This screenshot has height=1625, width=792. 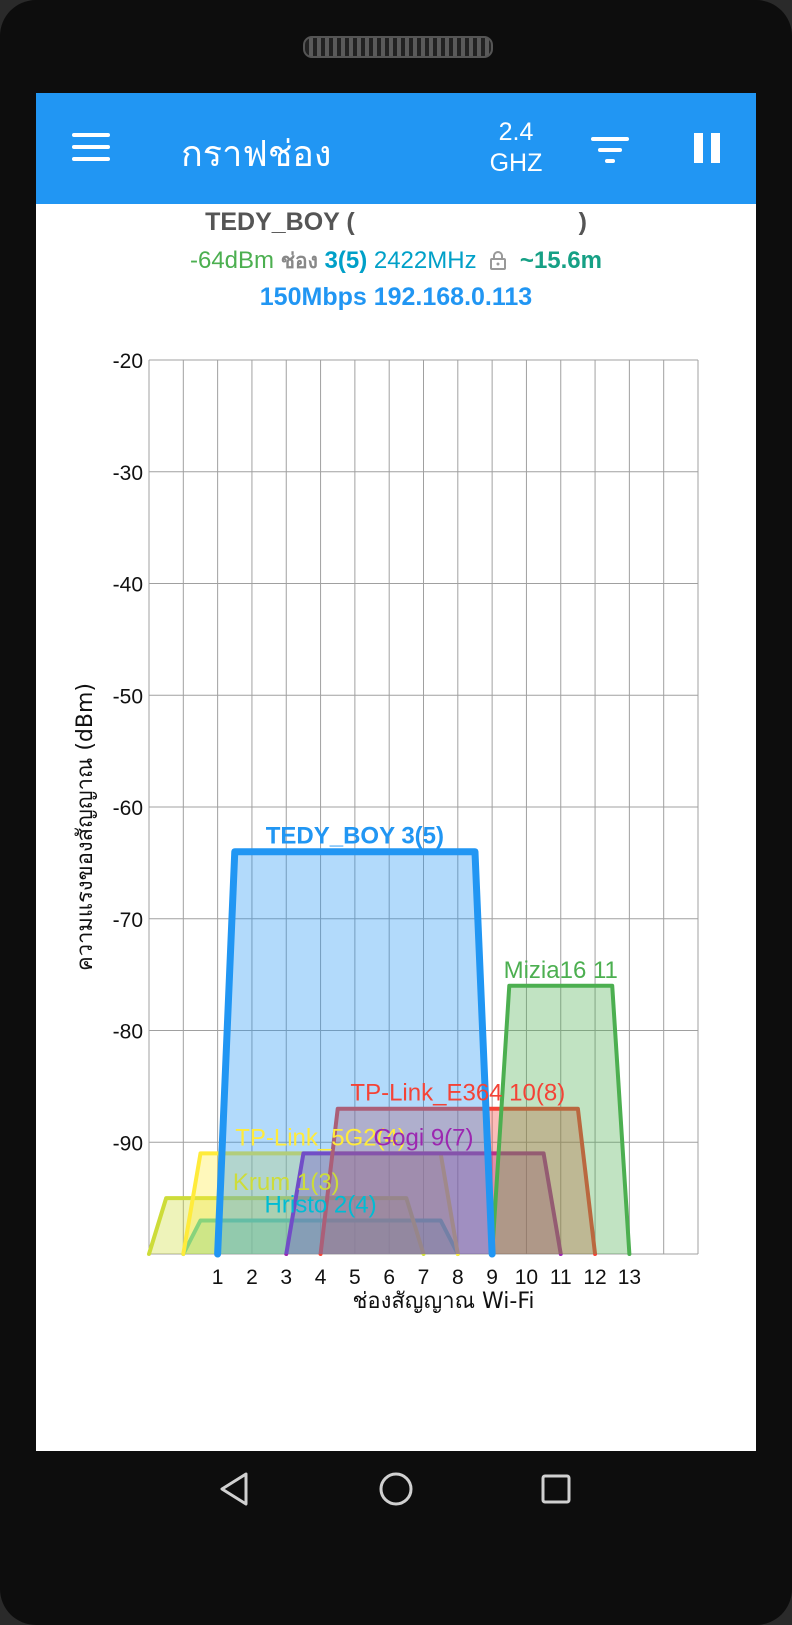 What do you see at coordinates (256, 154) in the screenshot?
I see `page-title: กราฟช่อง` at bounding box center [256, 154].